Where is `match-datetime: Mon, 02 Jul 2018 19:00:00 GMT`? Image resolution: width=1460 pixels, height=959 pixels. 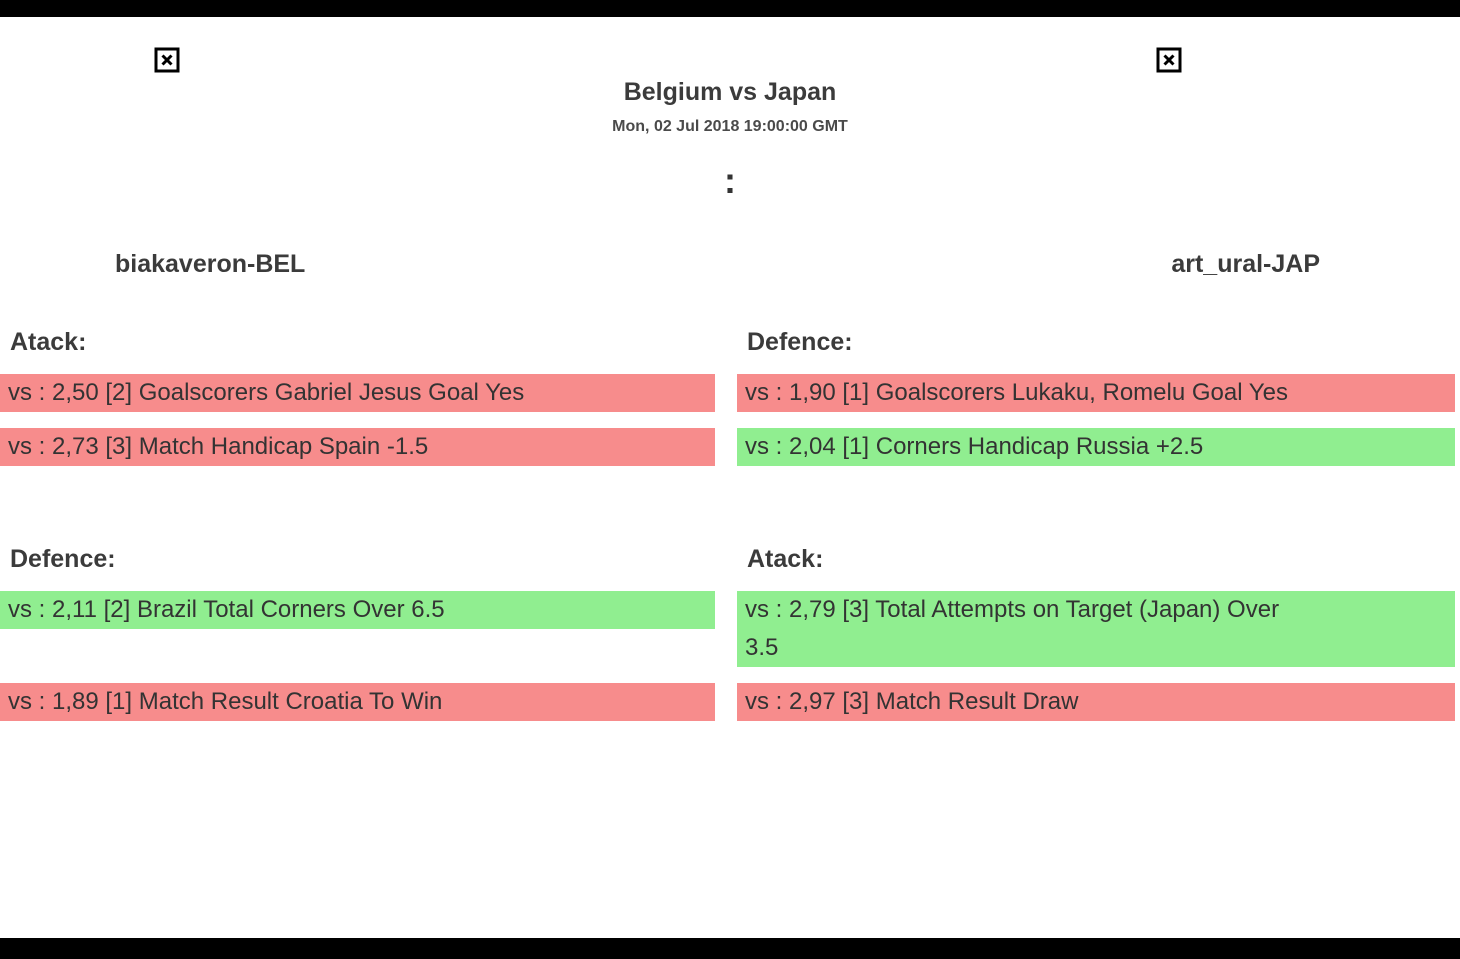
match-datetime: Mon, 02 Jul 2018 19:00:00 GMT is located at coordinates (730, 126).